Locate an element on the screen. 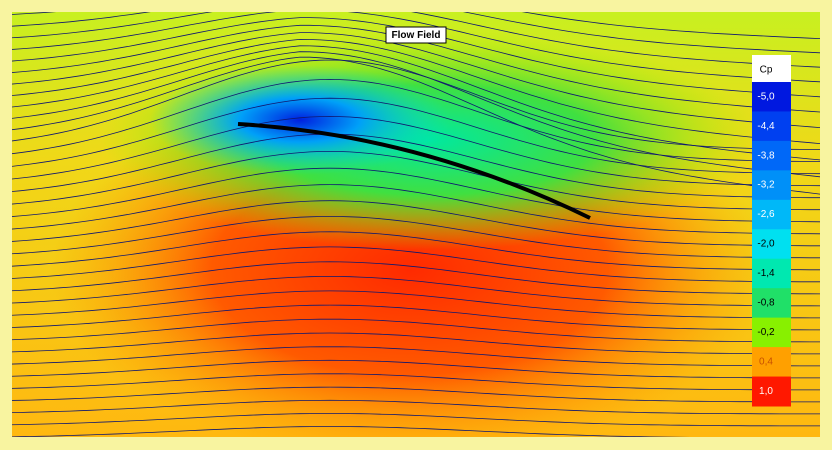 The height and width of the screenshot is (450, 832). airfoil is located at coordinates (414, 171).